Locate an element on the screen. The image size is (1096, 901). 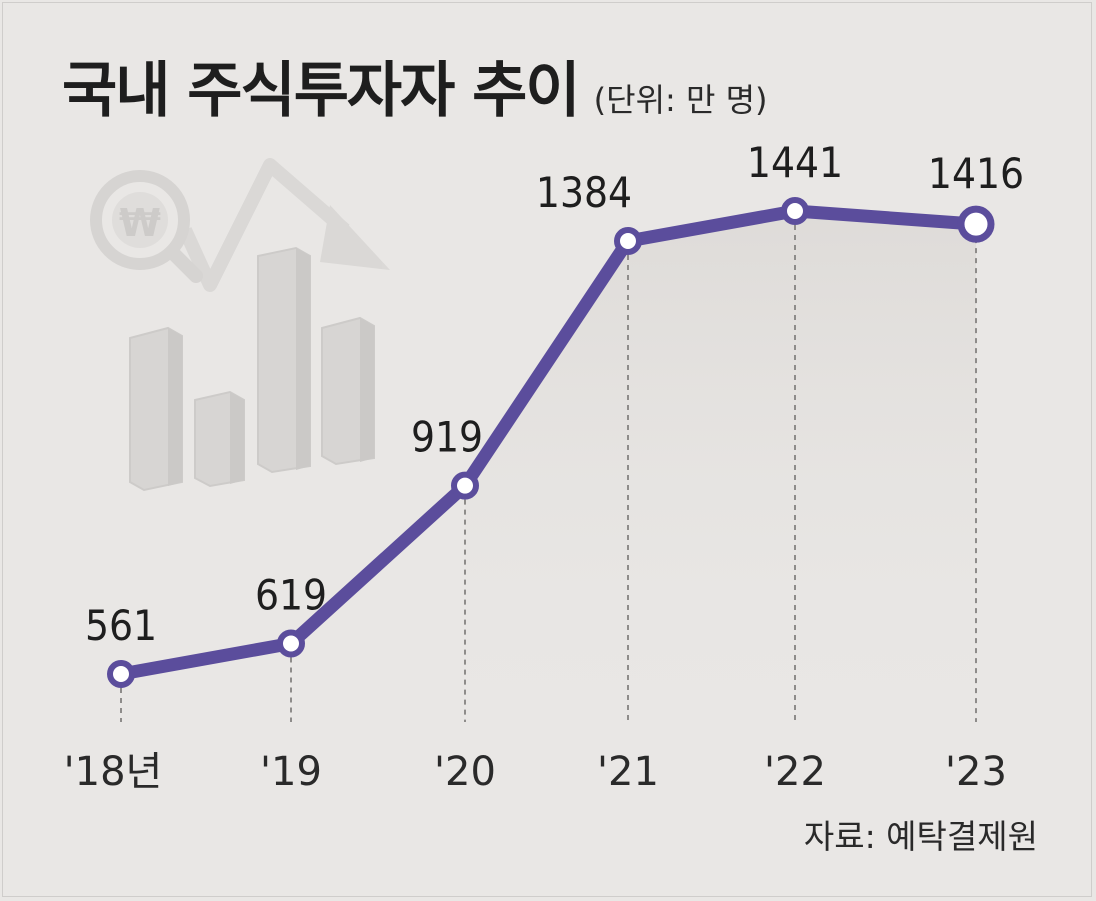
title-row: 국내 주식투자자 추이 (단위: 만 명) is located at coordinates (415, 97).